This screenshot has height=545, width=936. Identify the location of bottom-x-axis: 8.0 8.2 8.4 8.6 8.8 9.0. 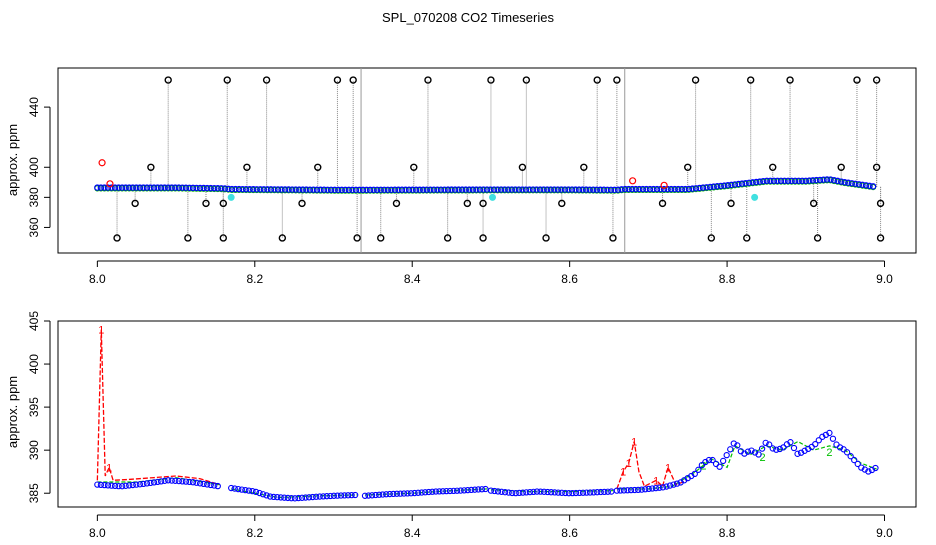
(491, 527).